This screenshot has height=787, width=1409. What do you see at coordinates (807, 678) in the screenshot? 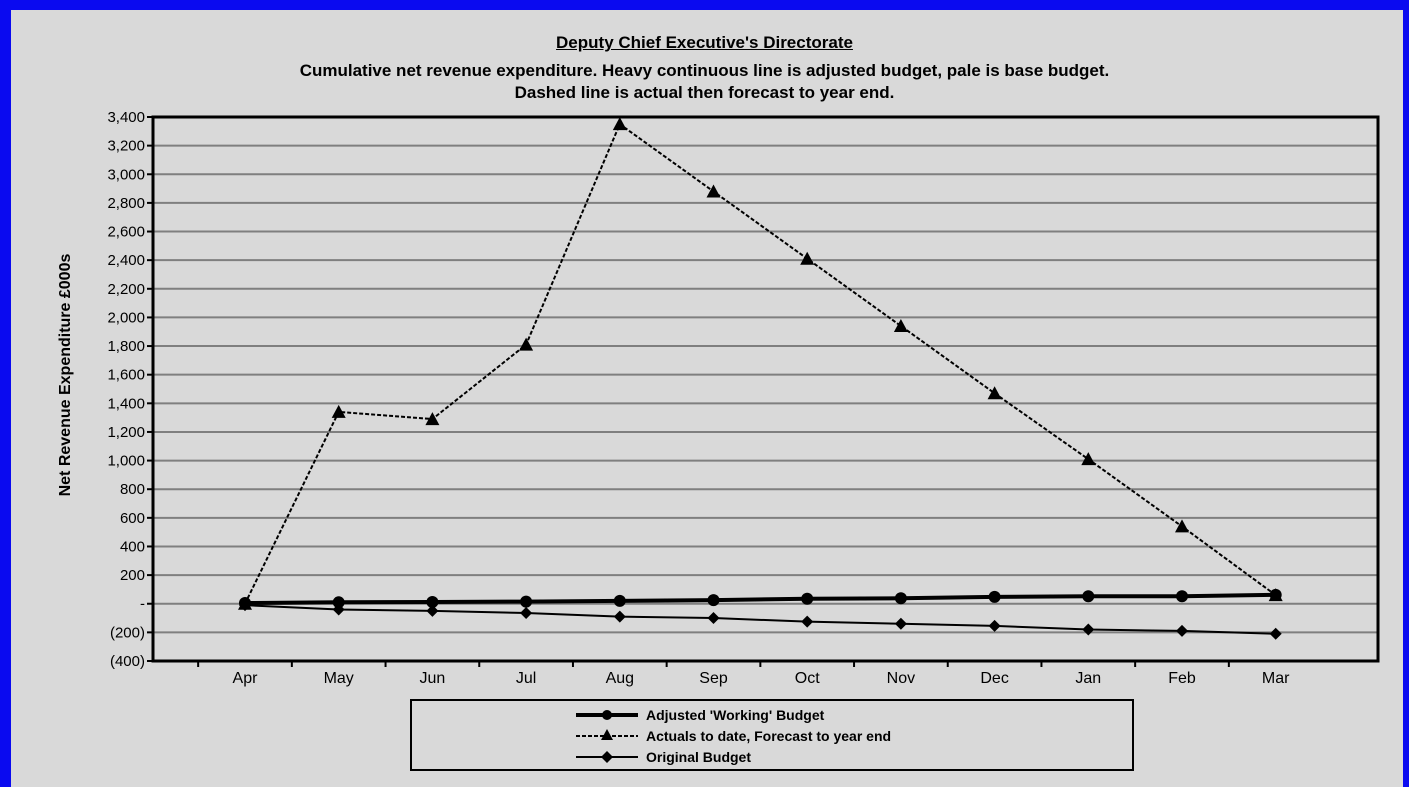
I see `x-tick-label: Oct` at bounding box center [807, 678].